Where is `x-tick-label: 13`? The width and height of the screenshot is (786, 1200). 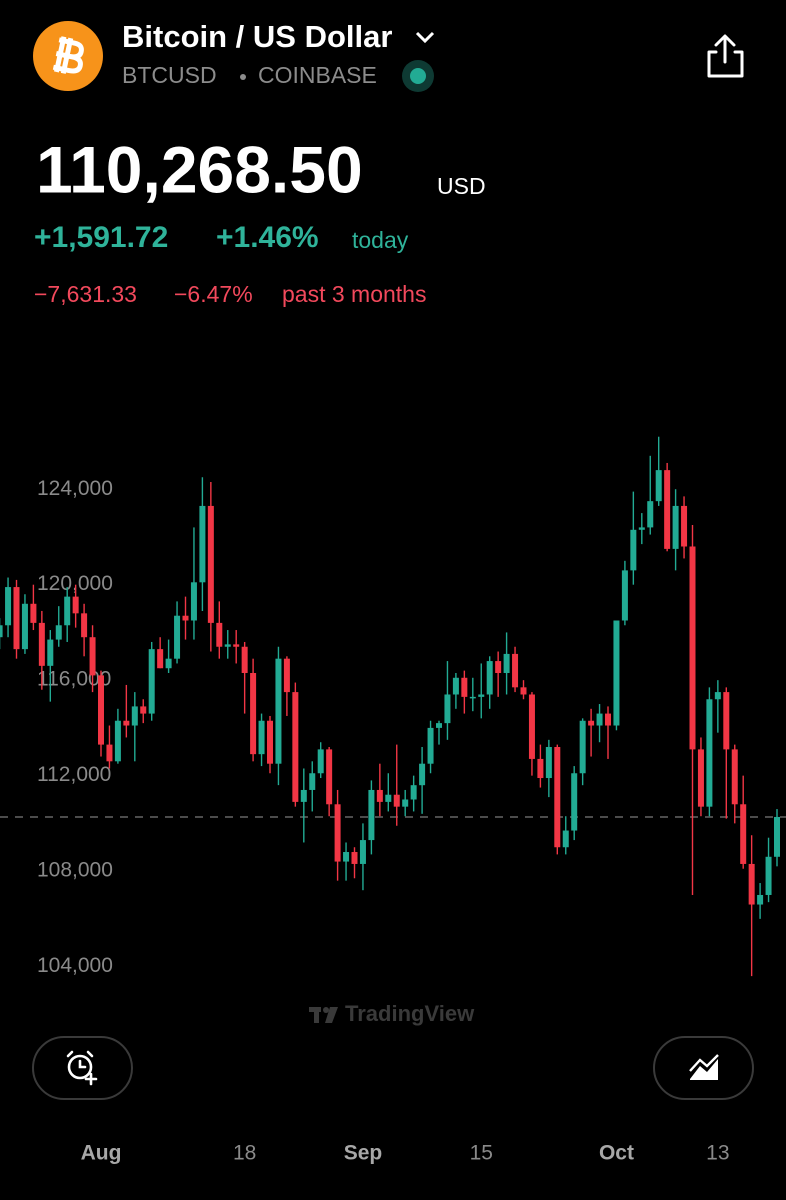 x-tick-label: 13 is located at coordinates (717, 1153).